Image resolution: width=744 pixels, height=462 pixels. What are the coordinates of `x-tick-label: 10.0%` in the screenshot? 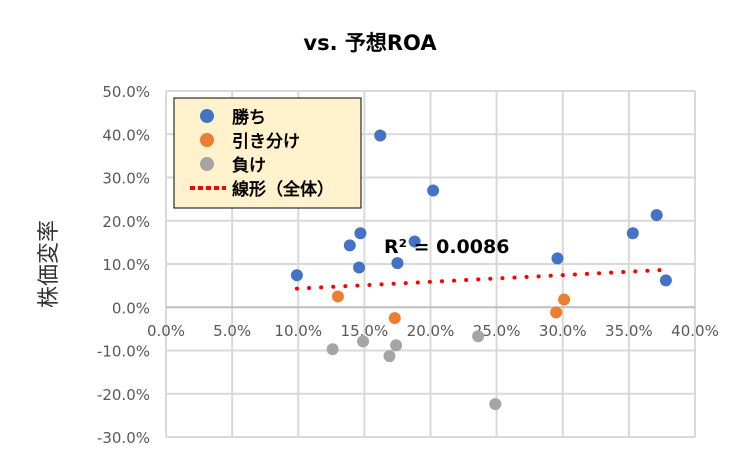 It's located at (298, 331).